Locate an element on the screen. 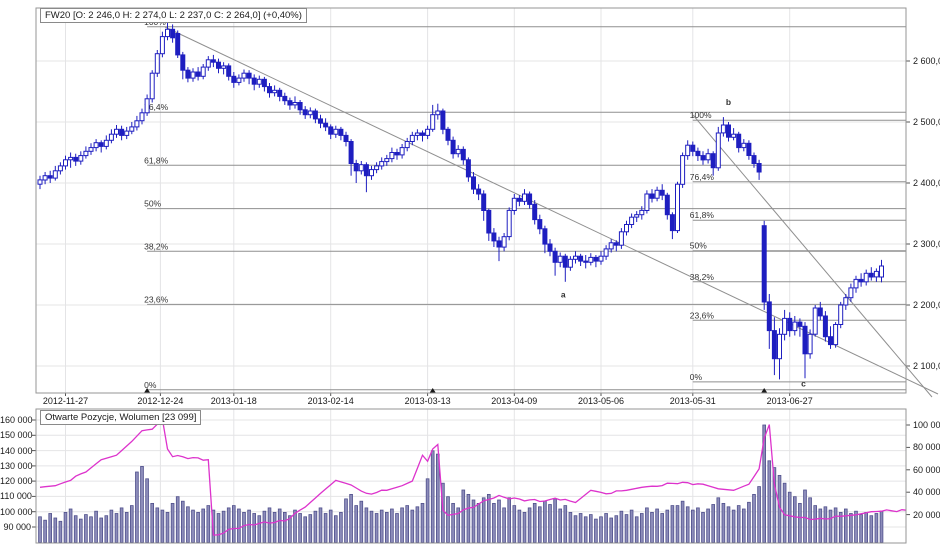  open-interest-tick-label: 130 000 is located at coordinates (16, 465).